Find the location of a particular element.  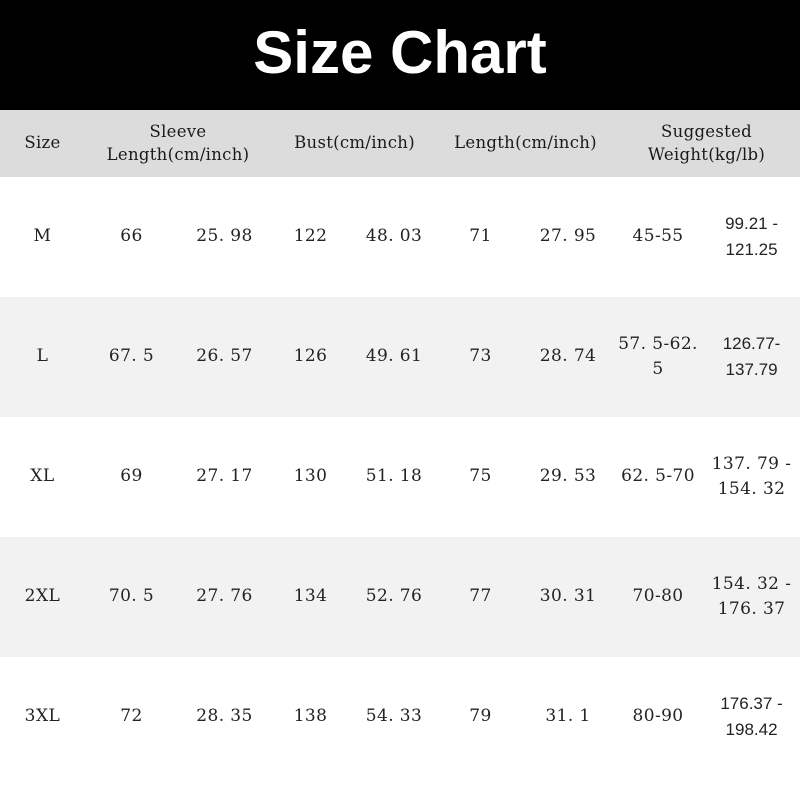

cell-bust-cm: 126 is located at coordinates (310, 356).